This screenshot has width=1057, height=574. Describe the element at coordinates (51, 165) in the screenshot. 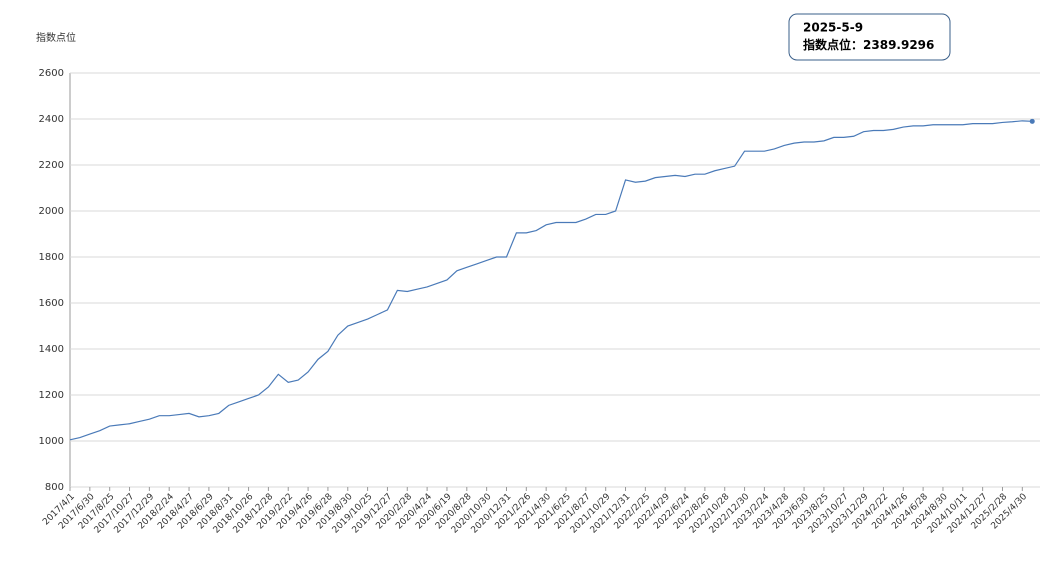

I see `y-tick-label: 2200` at that location.